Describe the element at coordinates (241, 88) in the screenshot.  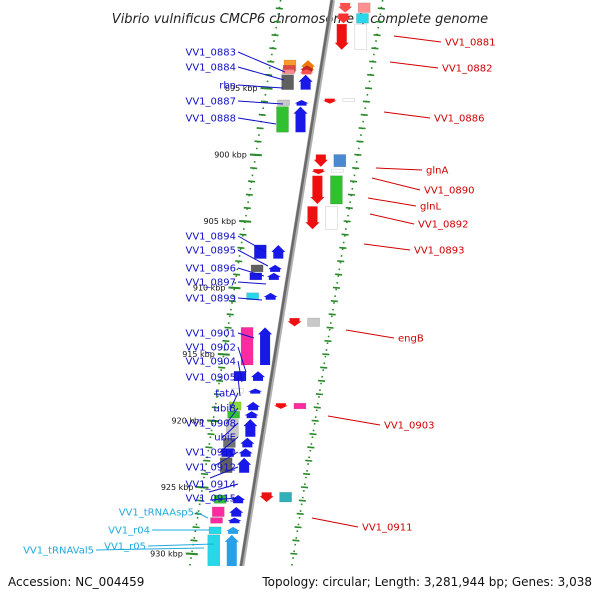
I see `tick-label: 895 kbp` at that location.